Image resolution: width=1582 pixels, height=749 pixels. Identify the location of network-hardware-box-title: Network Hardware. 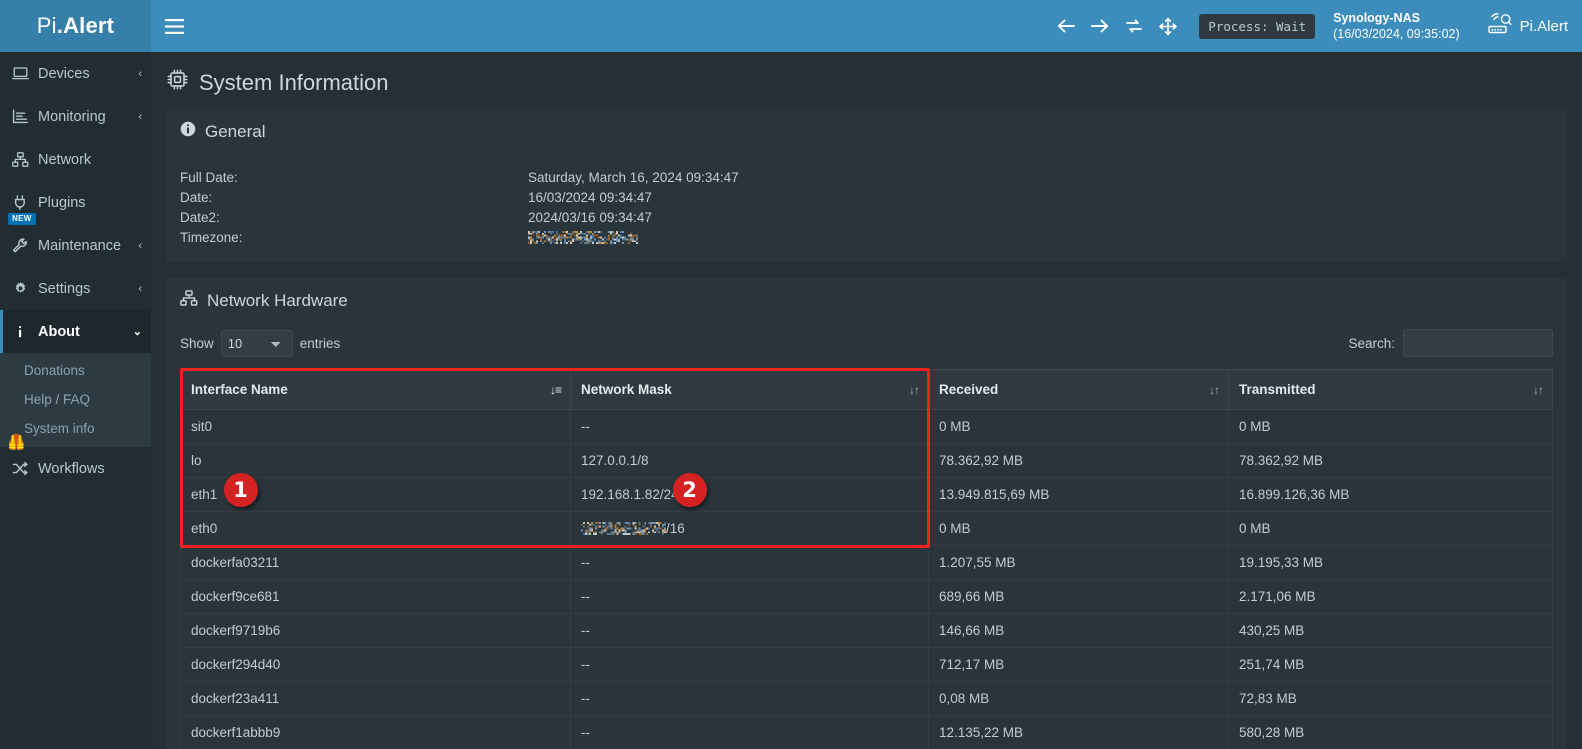
(277, 300).